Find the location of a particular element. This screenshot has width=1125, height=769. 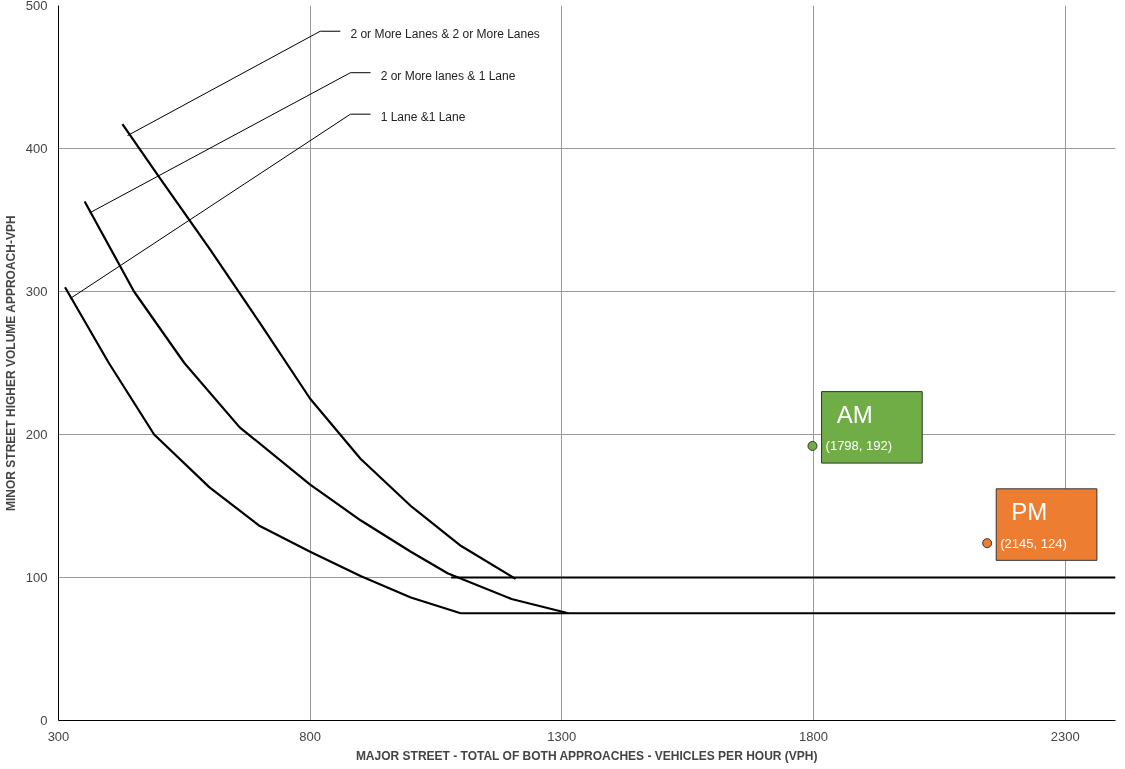

y-tick-label: 400 is located at coordinates (36, 148).